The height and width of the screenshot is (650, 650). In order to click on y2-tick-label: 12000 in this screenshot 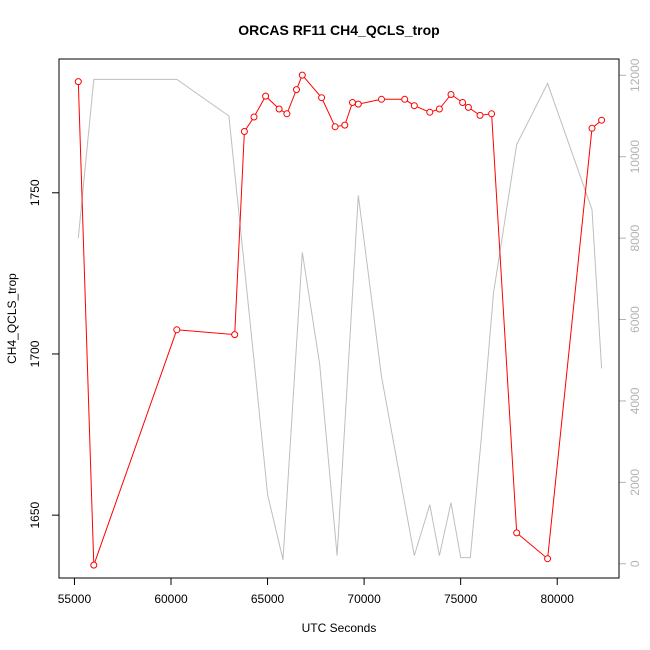, I will do `click(635, 75)`.